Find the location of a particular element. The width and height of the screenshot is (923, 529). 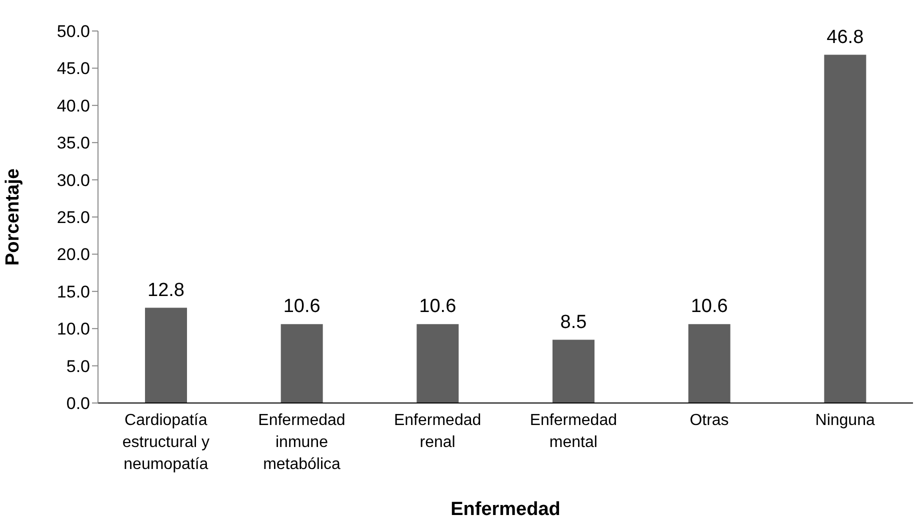

x-tick-label: Cardiopatía estructural y neumopatía is located at coordinates (166, 442).